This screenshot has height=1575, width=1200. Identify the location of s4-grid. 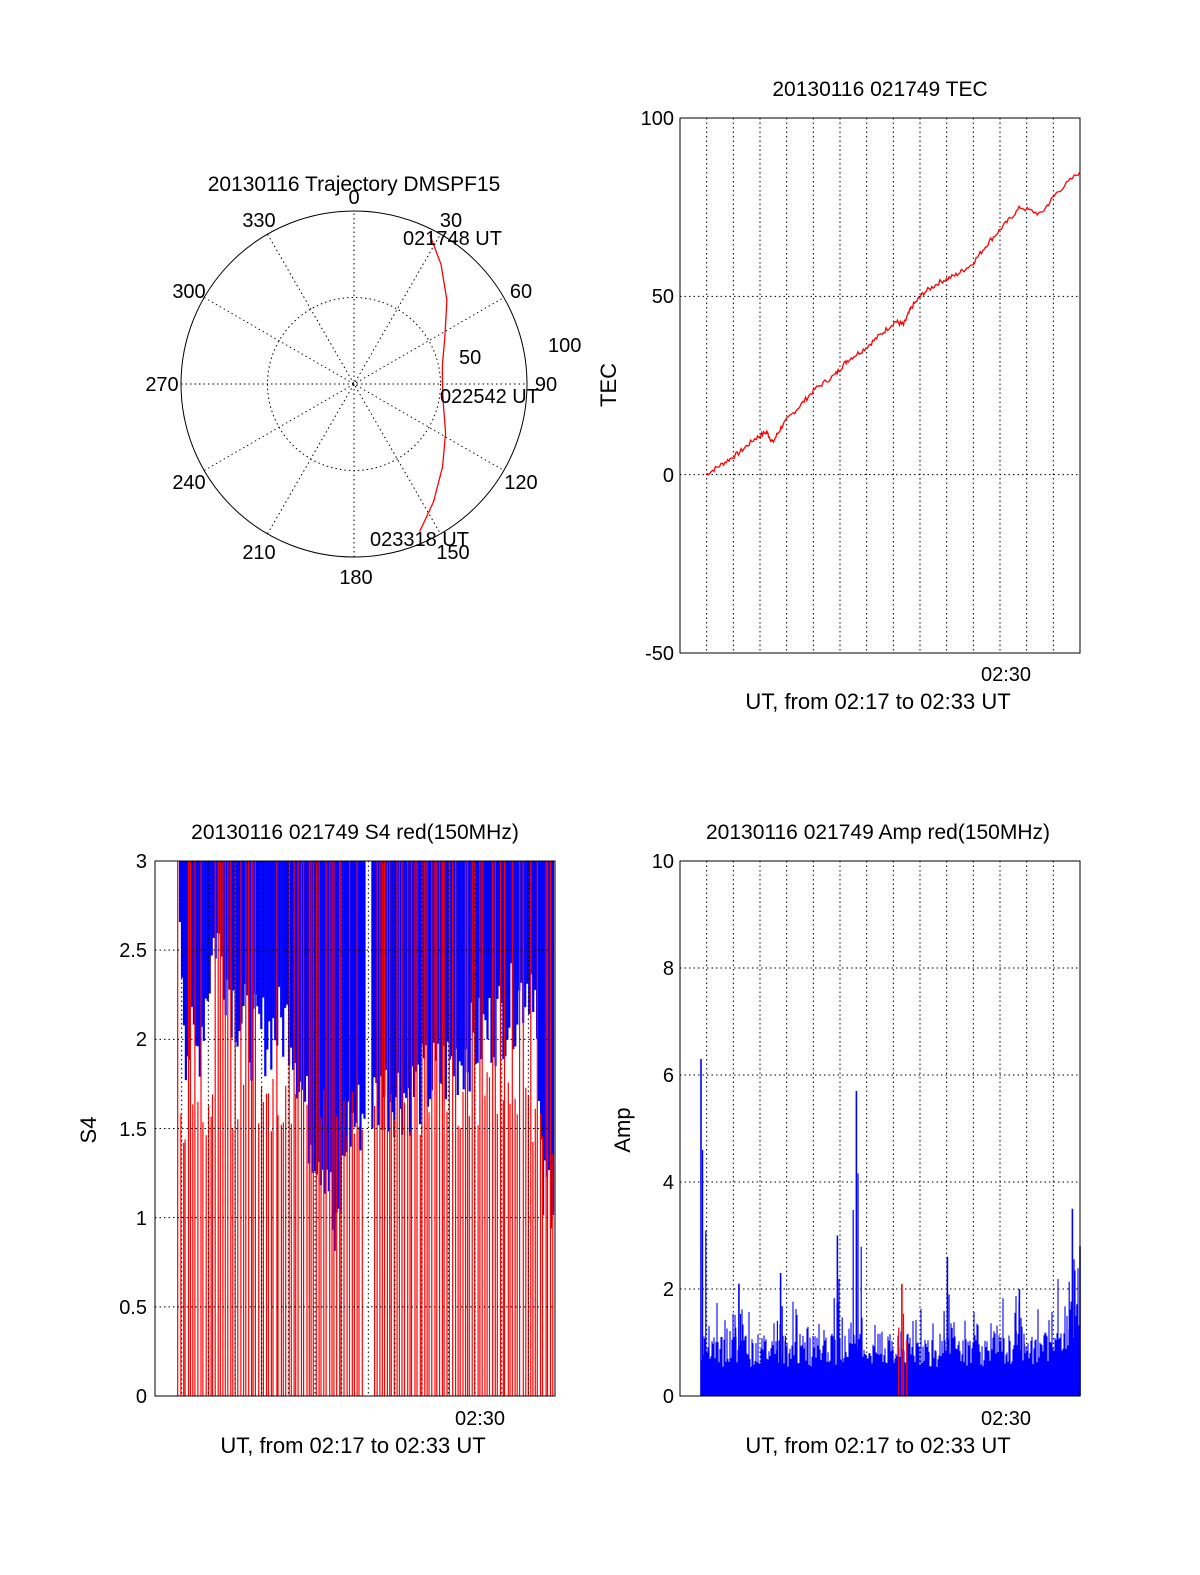
(355, 1128).